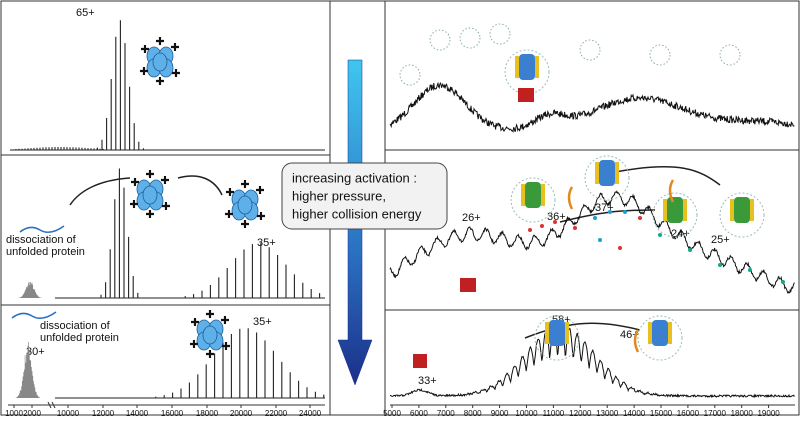 Image resolution: width=800 pixels, height=444 pixels. I want to click on box-line: higher pressure,, so click(339, 195).